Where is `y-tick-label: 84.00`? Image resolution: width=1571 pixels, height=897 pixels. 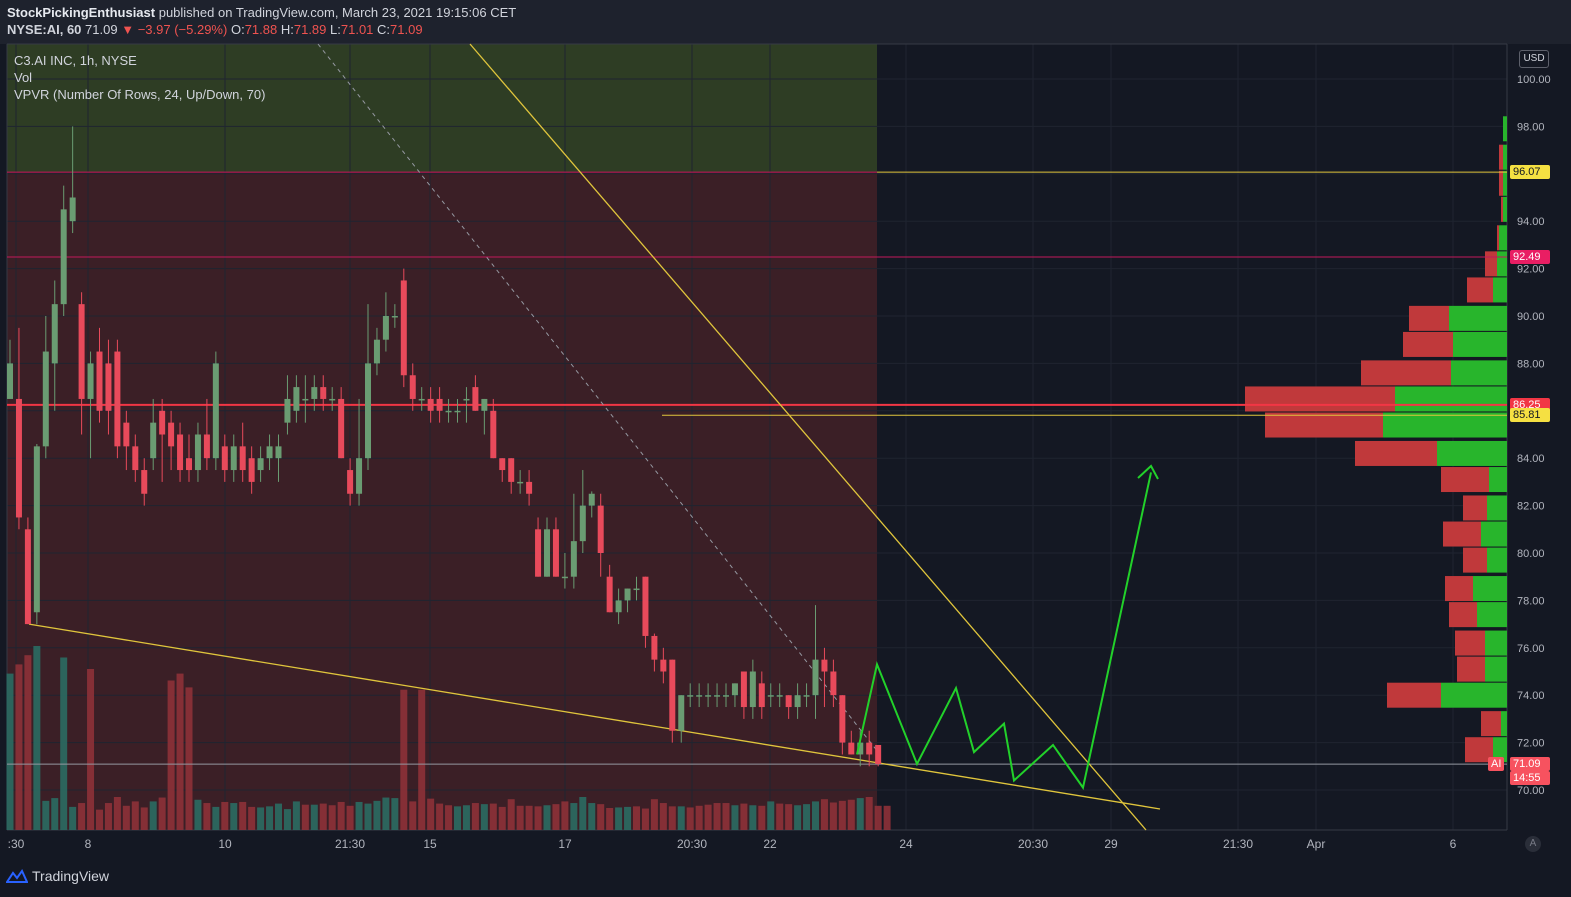 y-tick-label: 84.00 is located at coordinates (1531, 459).